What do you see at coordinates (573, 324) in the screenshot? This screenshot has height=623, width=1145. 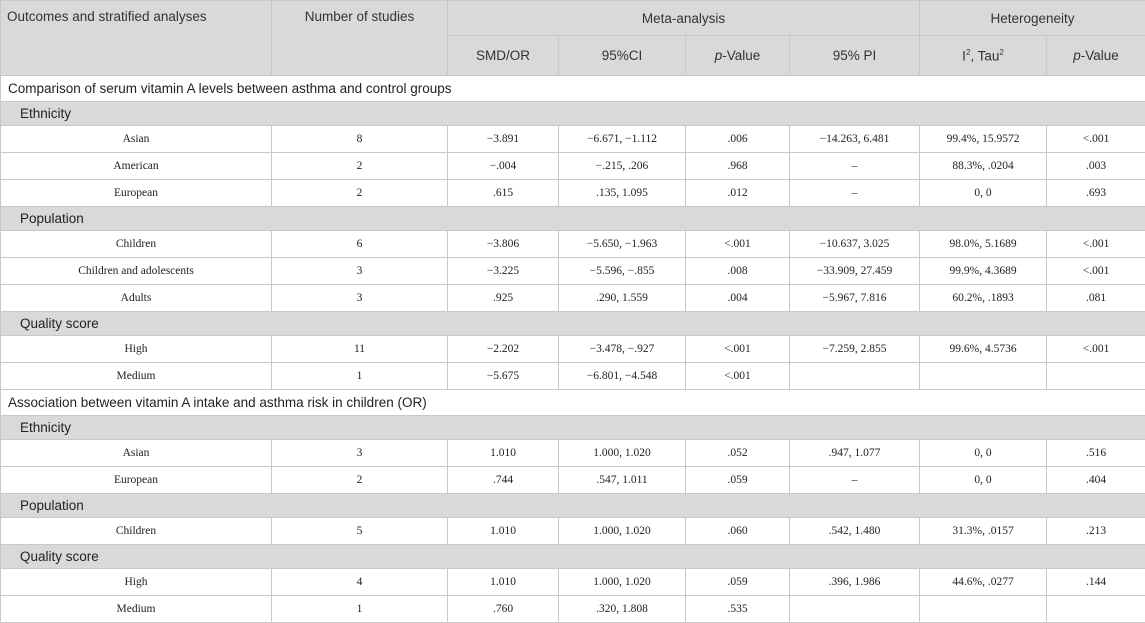 I see `subgroup-title: Quality score` at bounding box center [573, 324].